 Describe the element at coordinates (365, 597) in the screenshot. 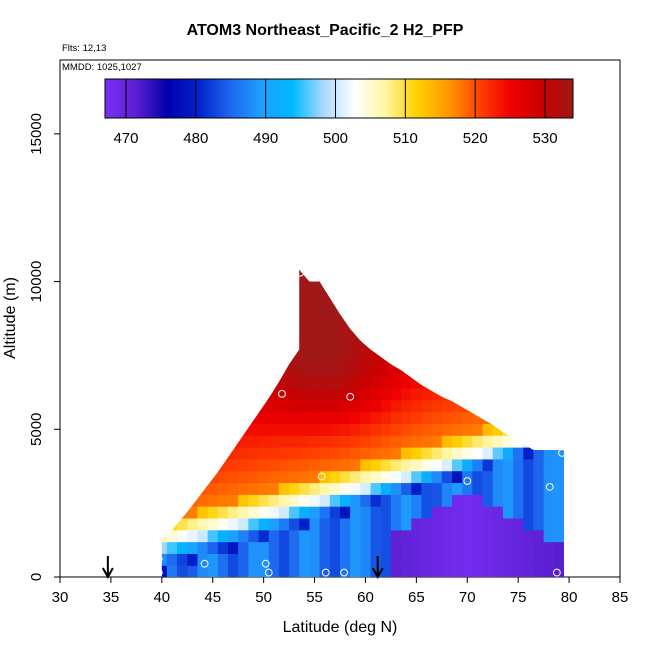

I see `x-tick-label: 60` at that location.